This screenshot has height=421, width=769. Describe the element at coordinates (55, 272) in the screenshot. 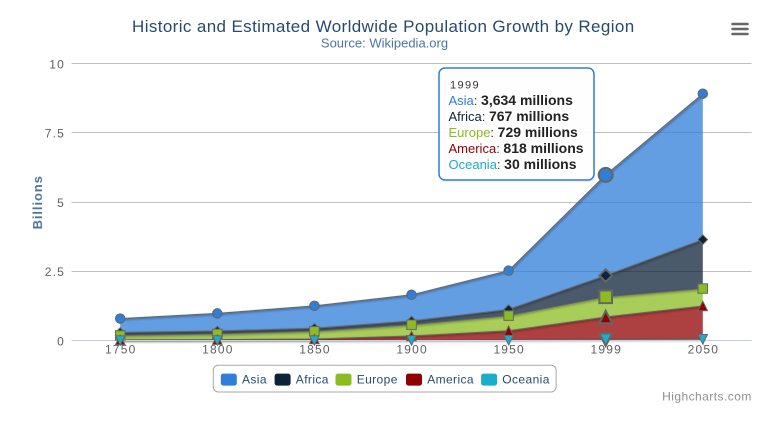

I see `svg-text: 2.5` at that location.